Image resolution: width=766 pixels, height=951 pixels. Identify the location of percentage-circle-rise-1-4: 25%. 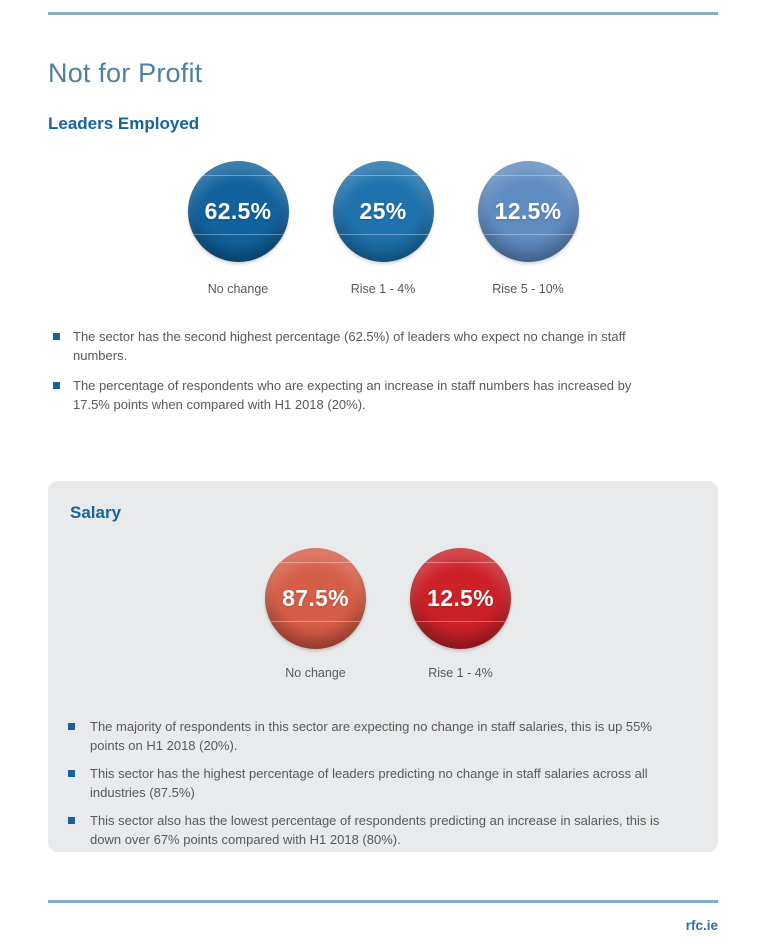
(383, 211).